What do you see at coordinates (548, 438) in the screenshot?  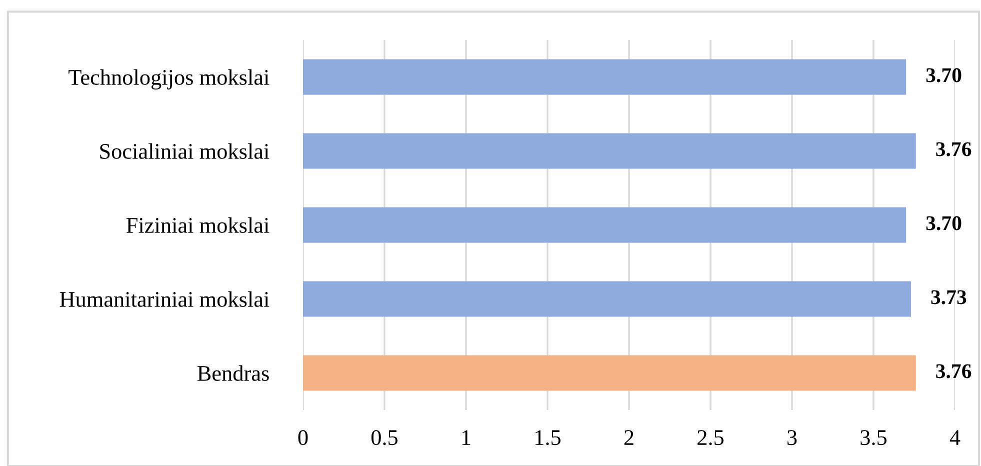 I see `x-tick-label: 1.5` at bounding box center [548, 438].